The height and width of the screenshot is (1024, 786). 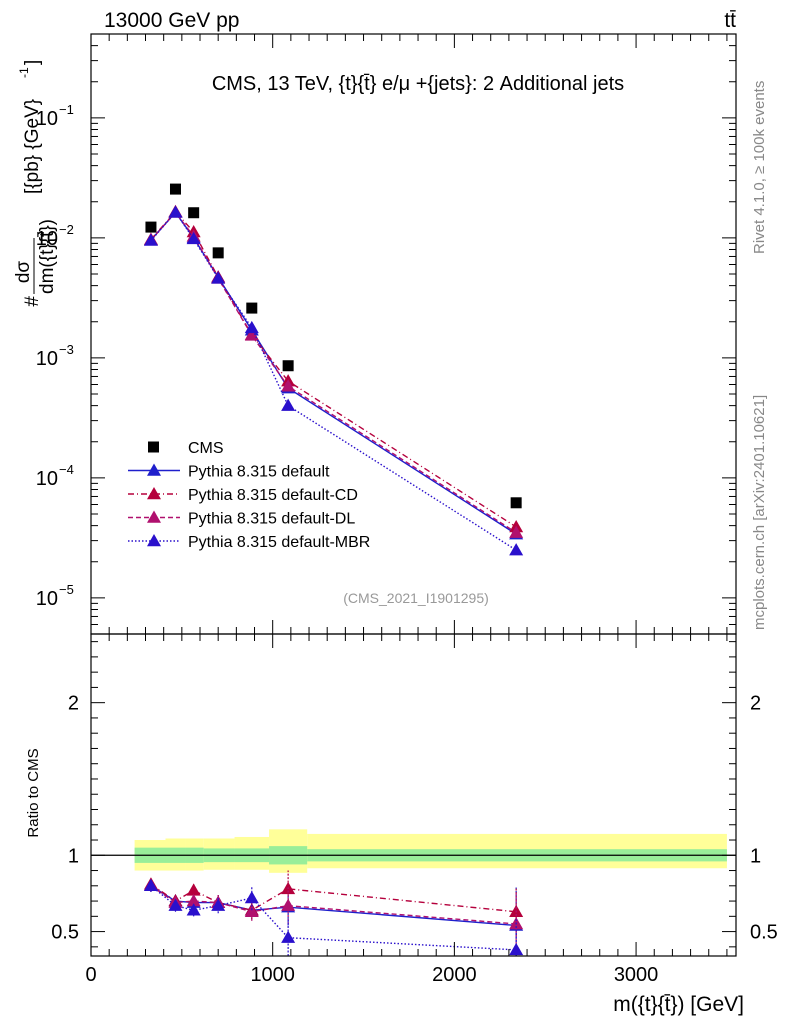 What do you see at coordinates (272, 975) in the screenshot?
I see `xtick-label: 1000` at bounding box center [272, 975].